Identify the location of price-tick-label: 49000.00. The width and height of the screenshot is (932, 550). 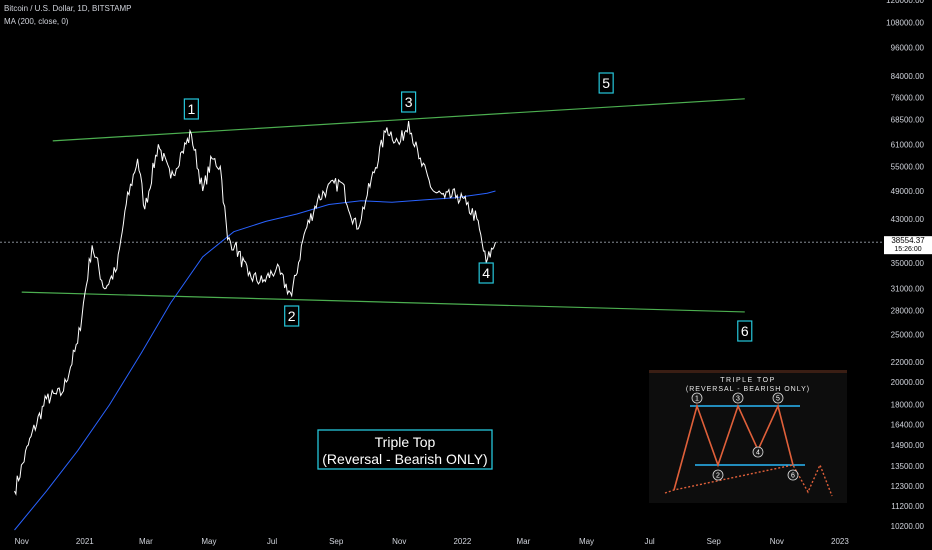
(908, 191).